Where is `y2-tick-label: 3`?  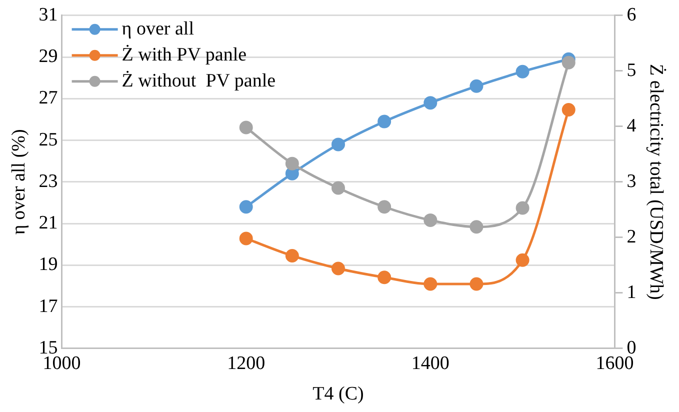 y2-tick-label: 3 is located at coordinates (631, 181).